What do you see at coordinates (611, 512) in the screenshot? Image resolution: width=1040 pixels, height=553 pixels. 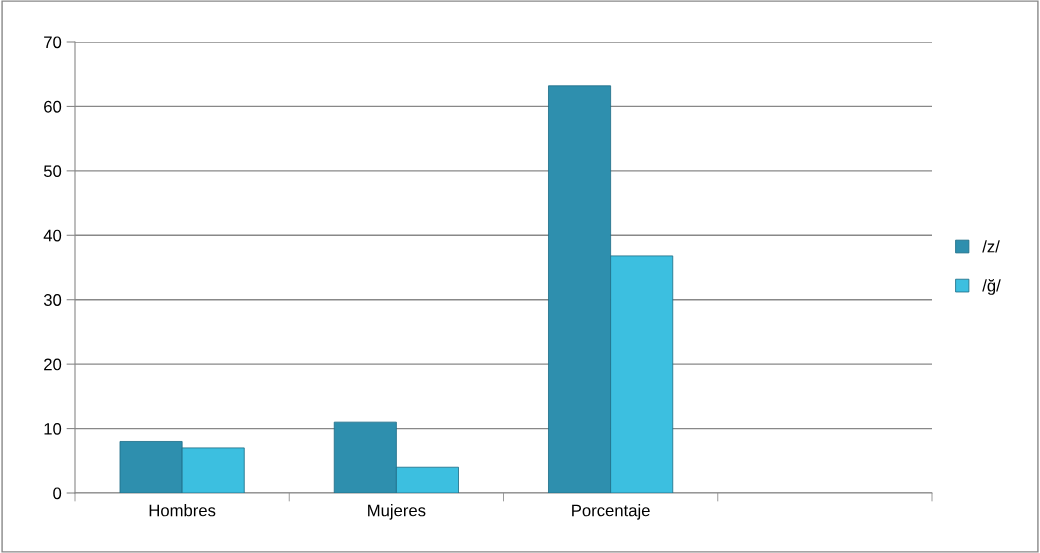 I see `x-tick-label: Porcentaje` at bounding box center [611, 512].